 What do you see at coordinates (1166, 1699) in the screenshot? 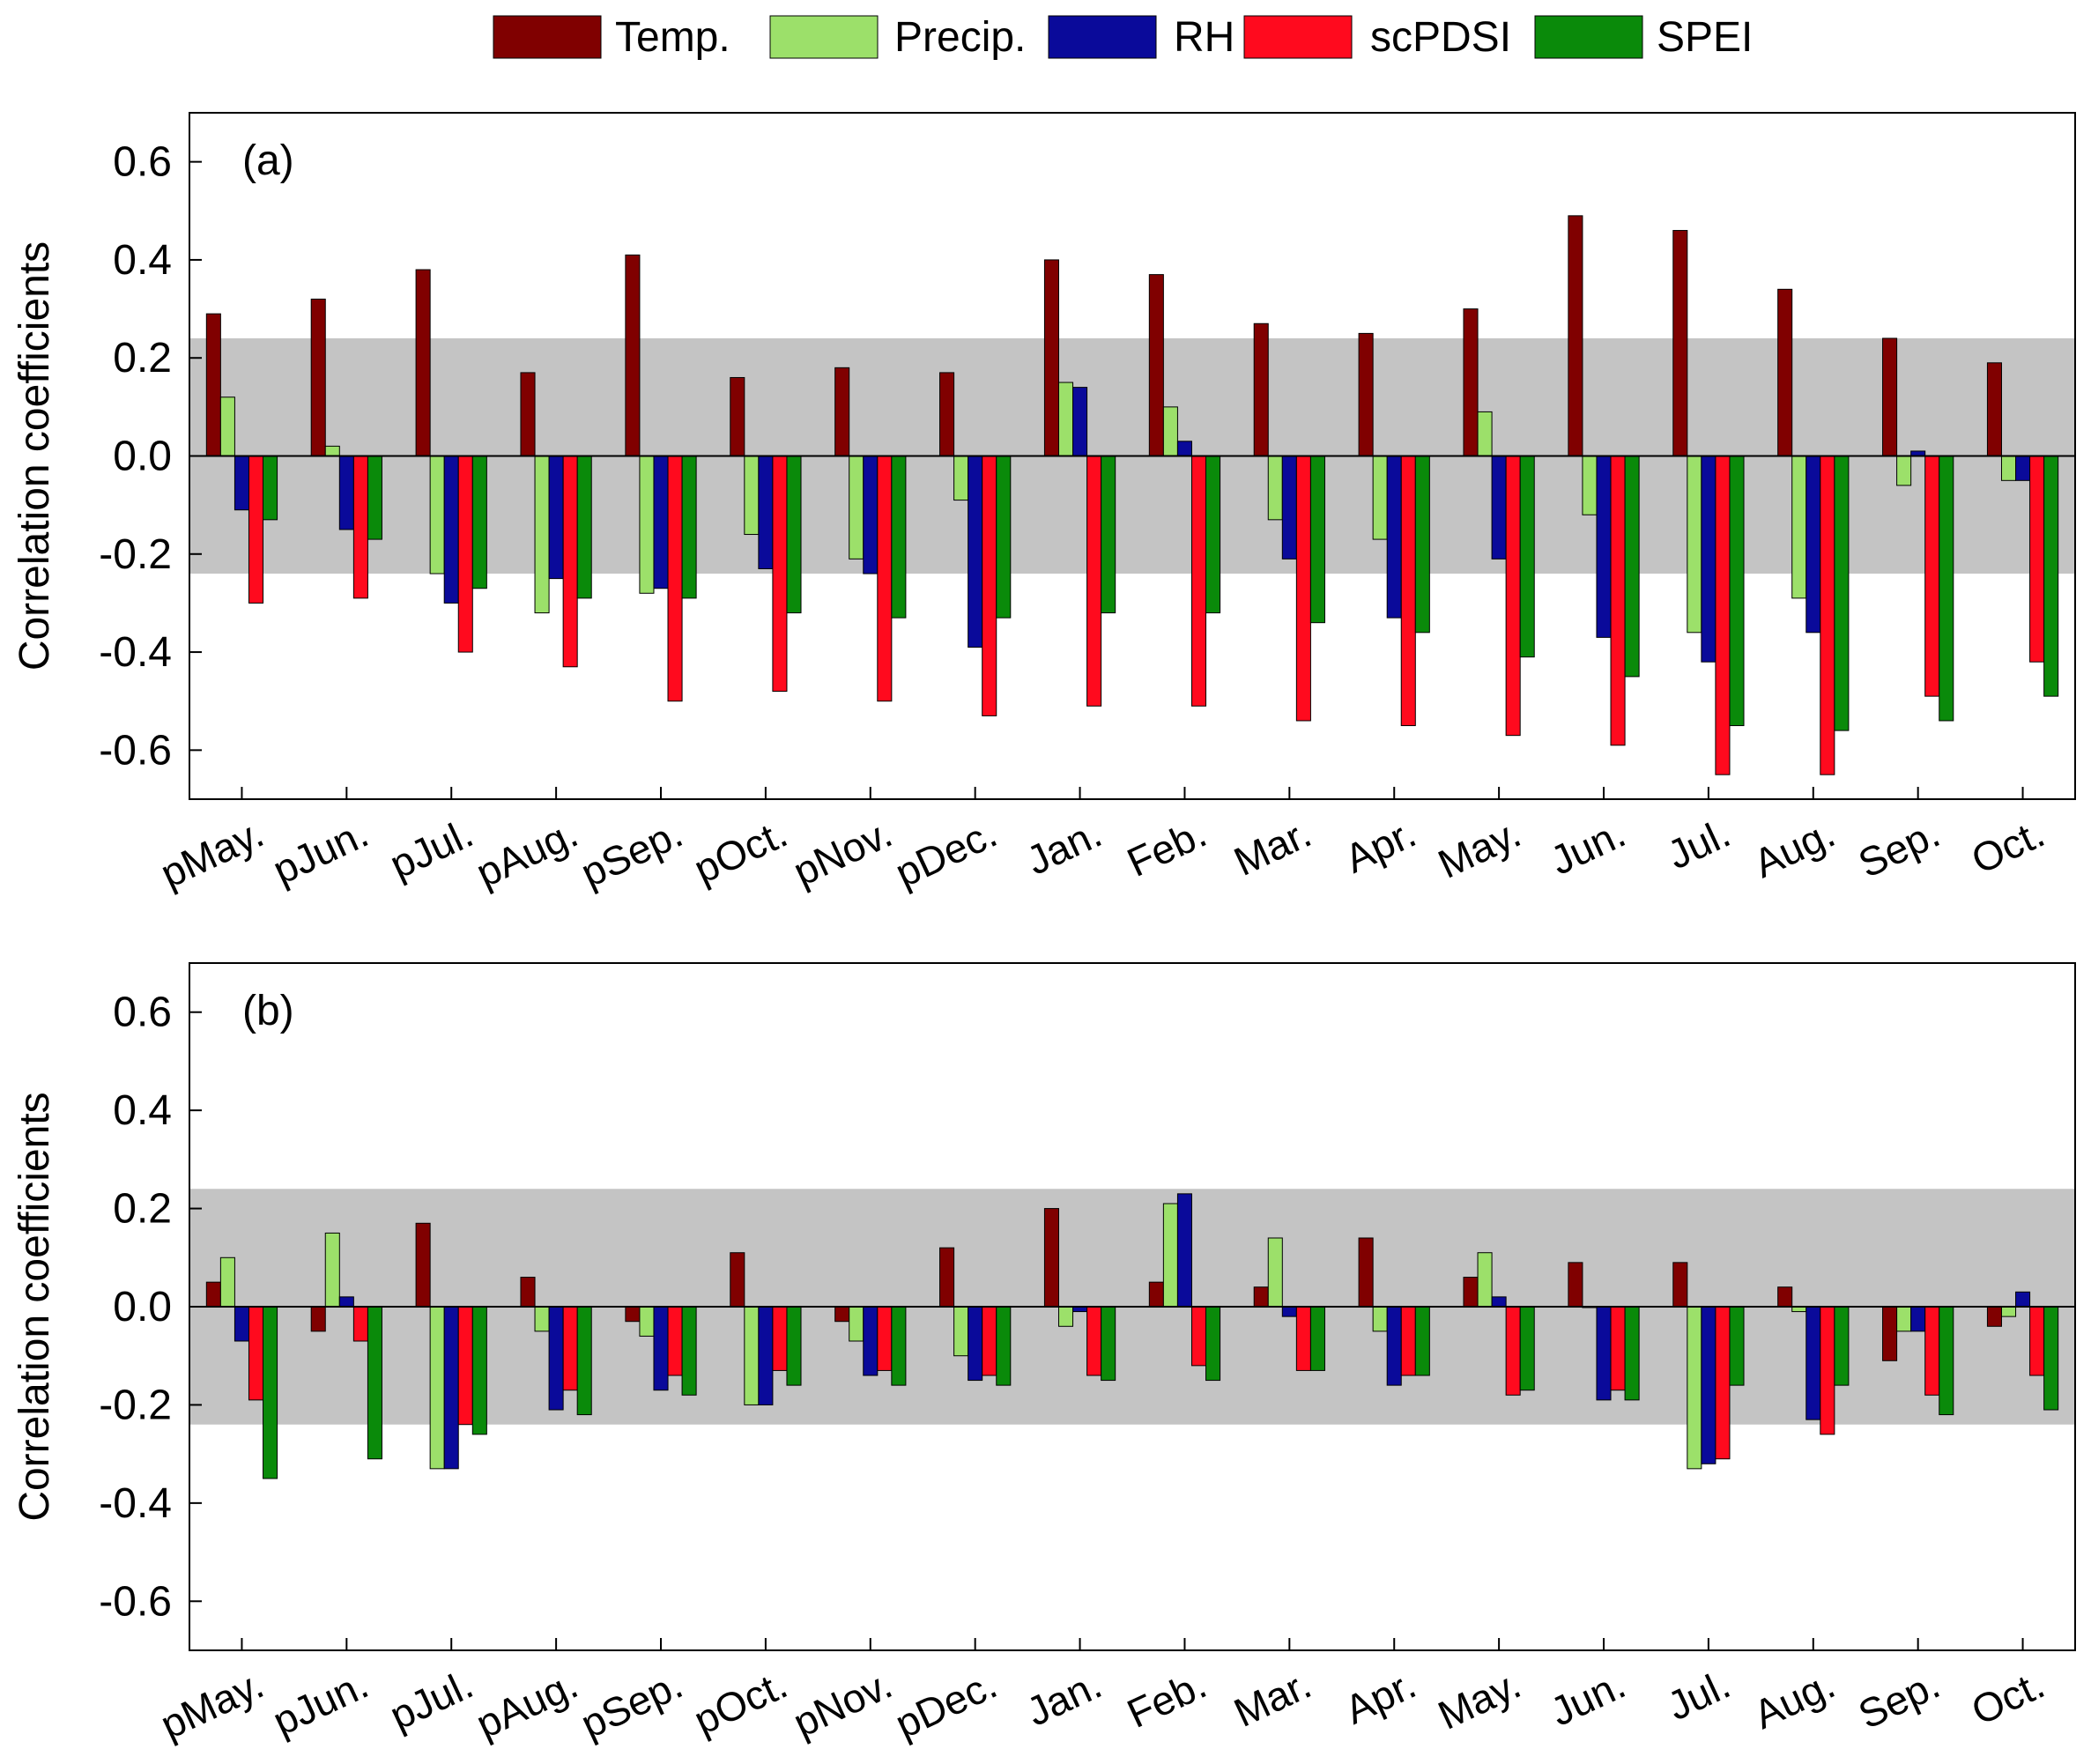
I see `x-tick-label: Feb.` at bounding box center [1166, 1699].